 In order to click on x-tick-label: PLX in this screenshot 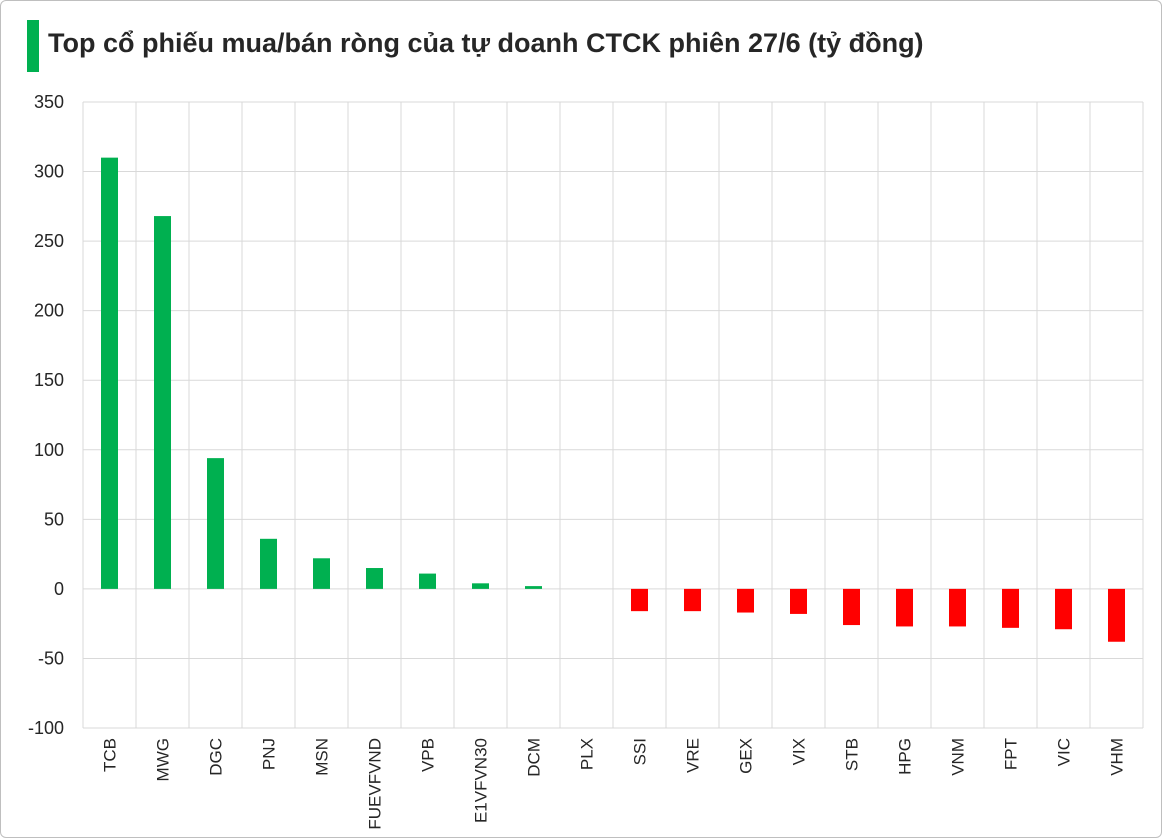, I will do `click(587, 754)`.